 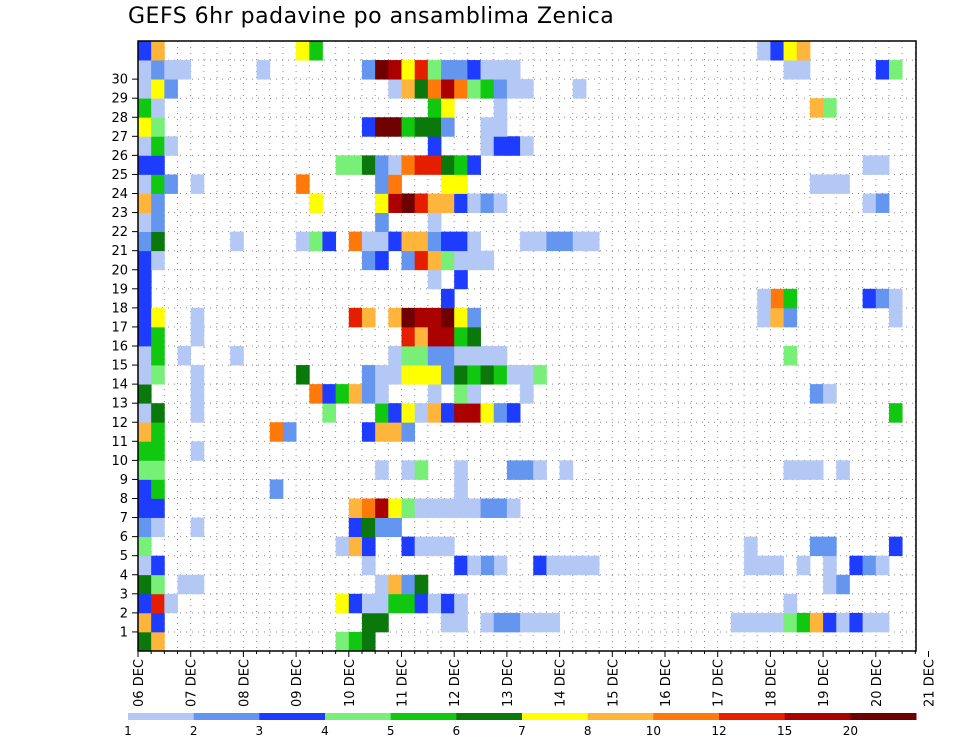 What do you see at coordinates (520, 725) in the screenshot?
I see `color-legend: 1 2 3 4 5 6 7 8 10 12 15 20` at bounding box center [520, 725].